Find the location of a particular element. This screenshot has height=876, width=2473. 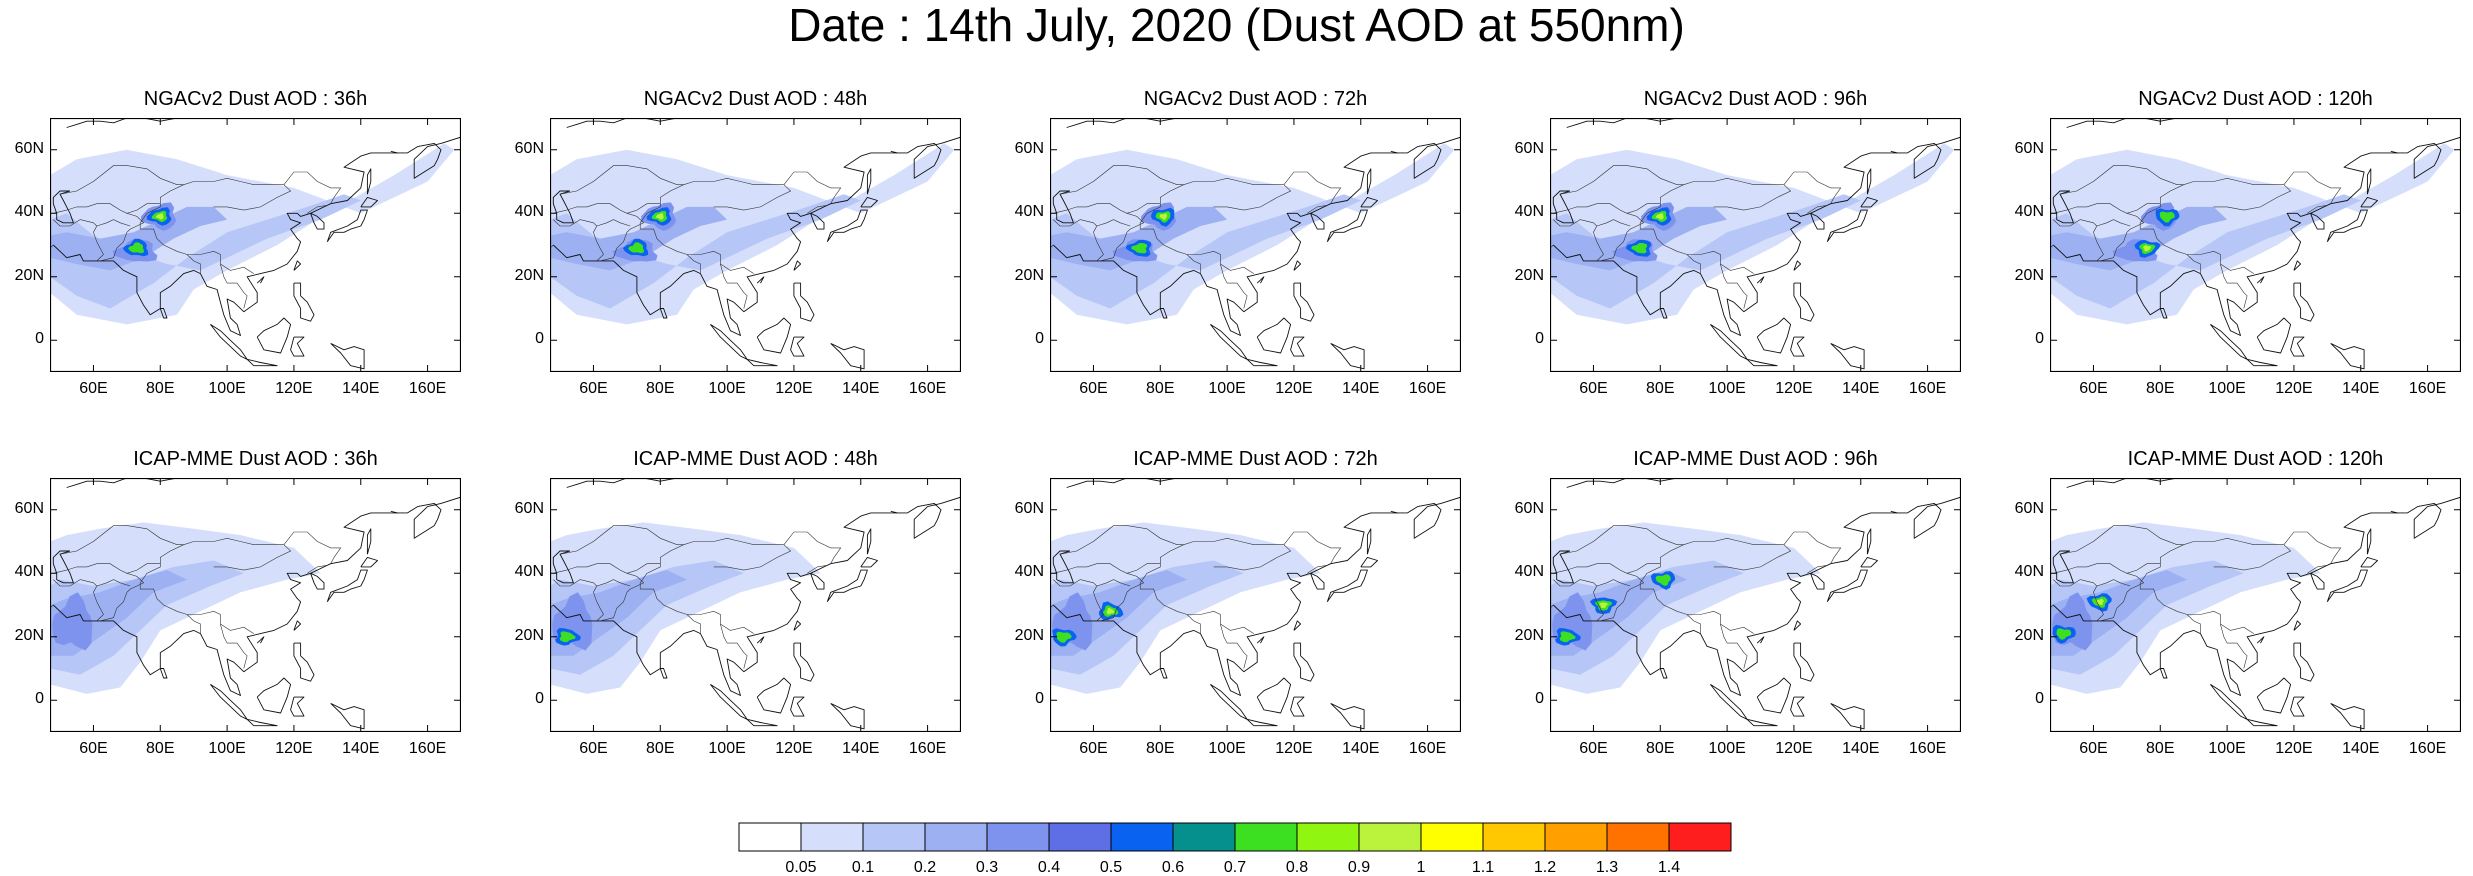

lat-tick-label: 20N is located at coordinates (2029, 635).